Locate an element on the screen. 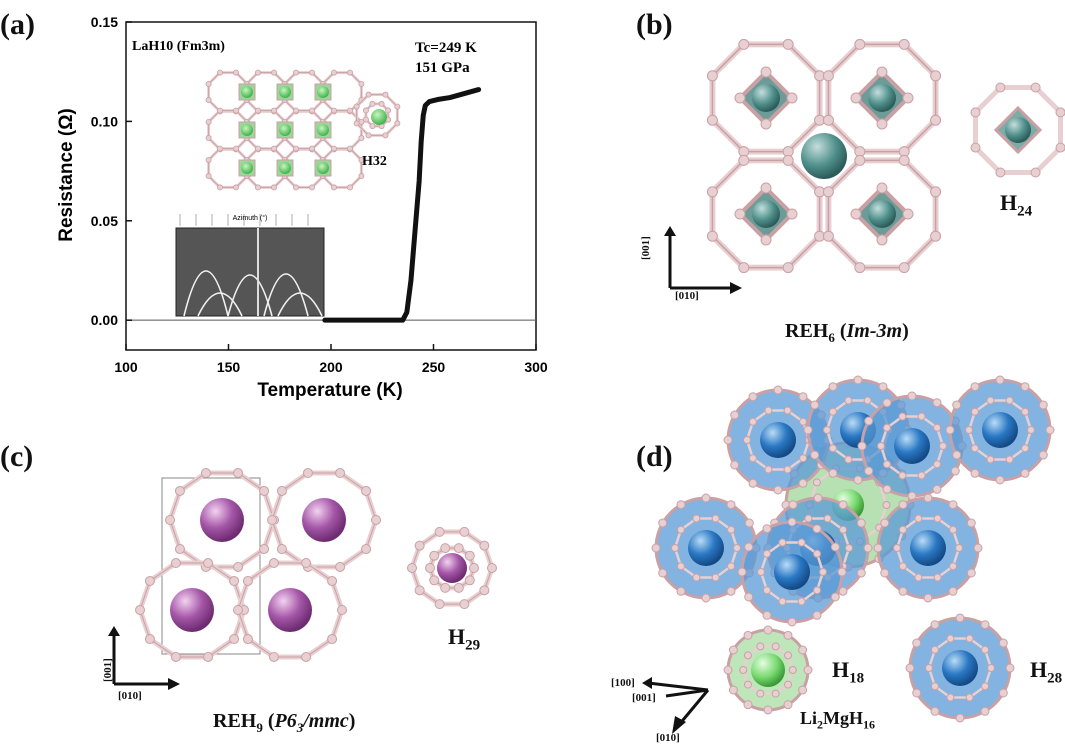 This screenshot has width=1065, height=747. h18-cage is located at coordinates (768, 670).